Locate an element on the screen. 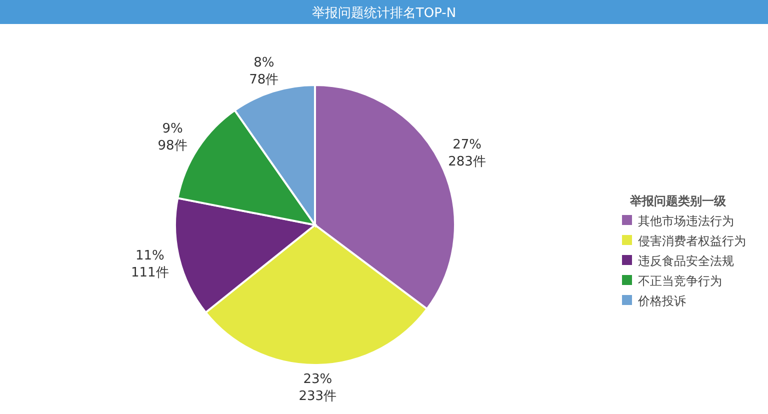 The width and height of the screenshot is (768, 414). legend-title: 举报问题类别一级 is located at coordinates (678, 201).